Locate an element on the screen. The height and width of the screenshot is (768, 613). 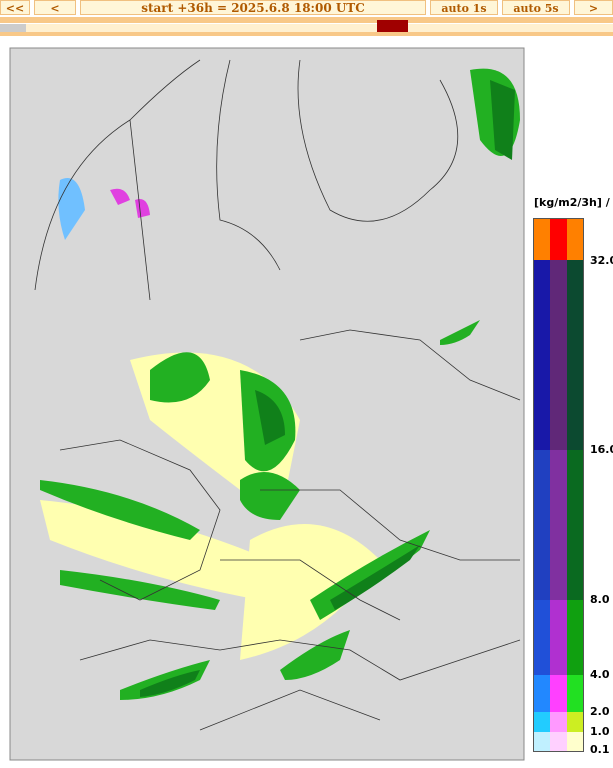
legend-bar is located at coordinates (558, 485).